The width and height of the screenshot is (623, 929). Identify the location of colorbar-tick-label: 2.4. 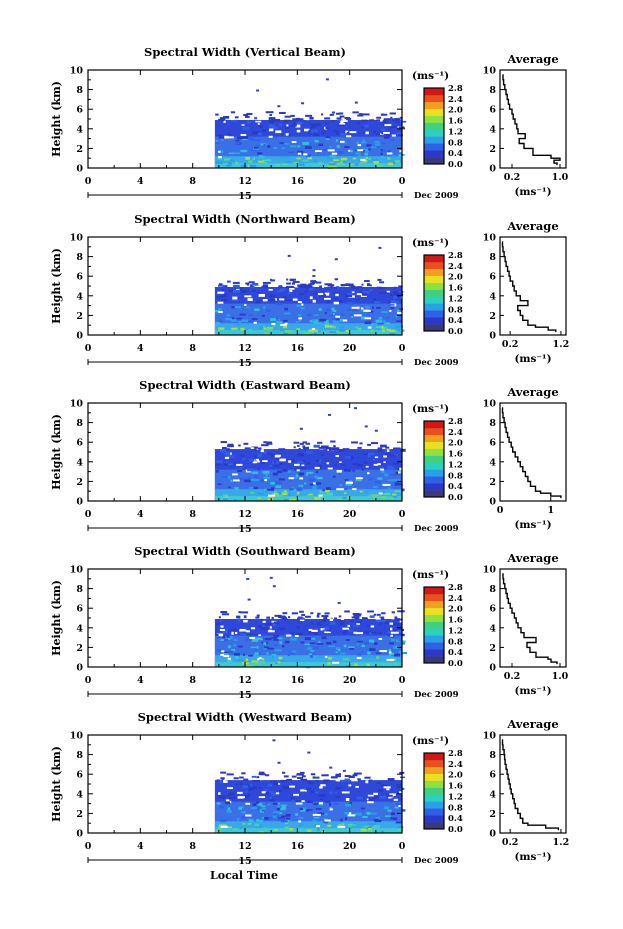
(455, 765).